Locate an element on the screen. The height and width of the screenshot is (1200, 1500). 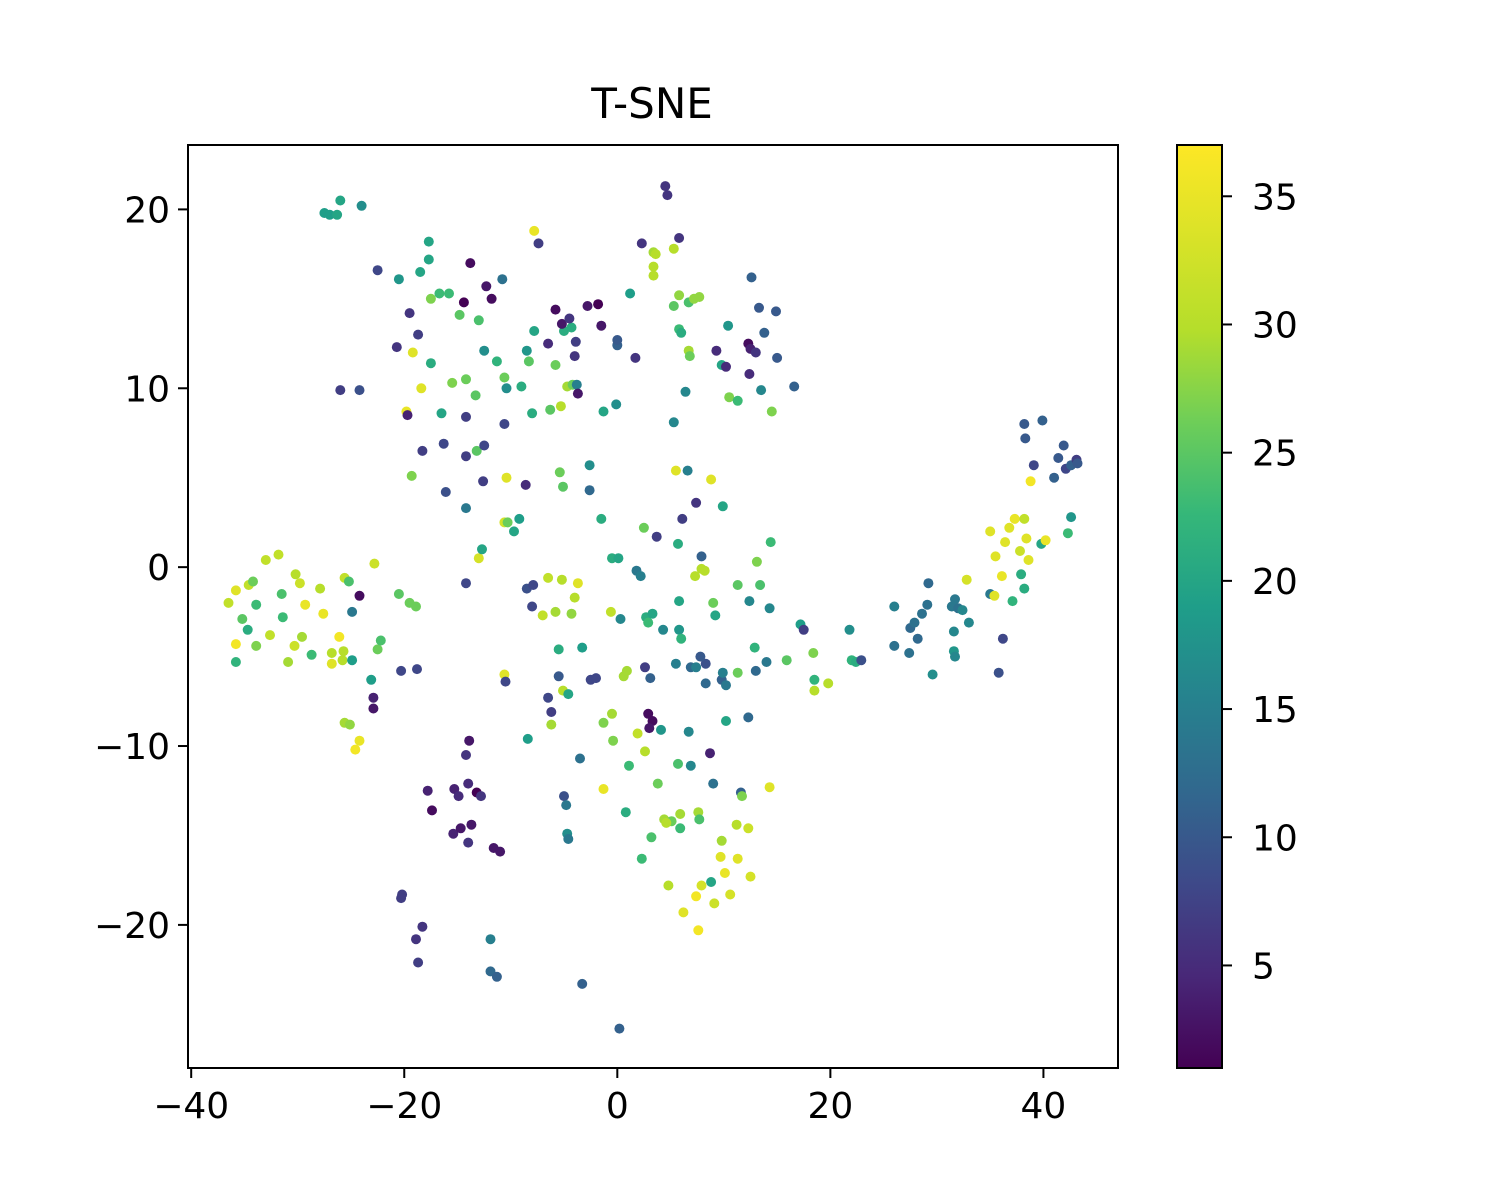
y-tick-label: 20 is located at coordinates (147, 210).